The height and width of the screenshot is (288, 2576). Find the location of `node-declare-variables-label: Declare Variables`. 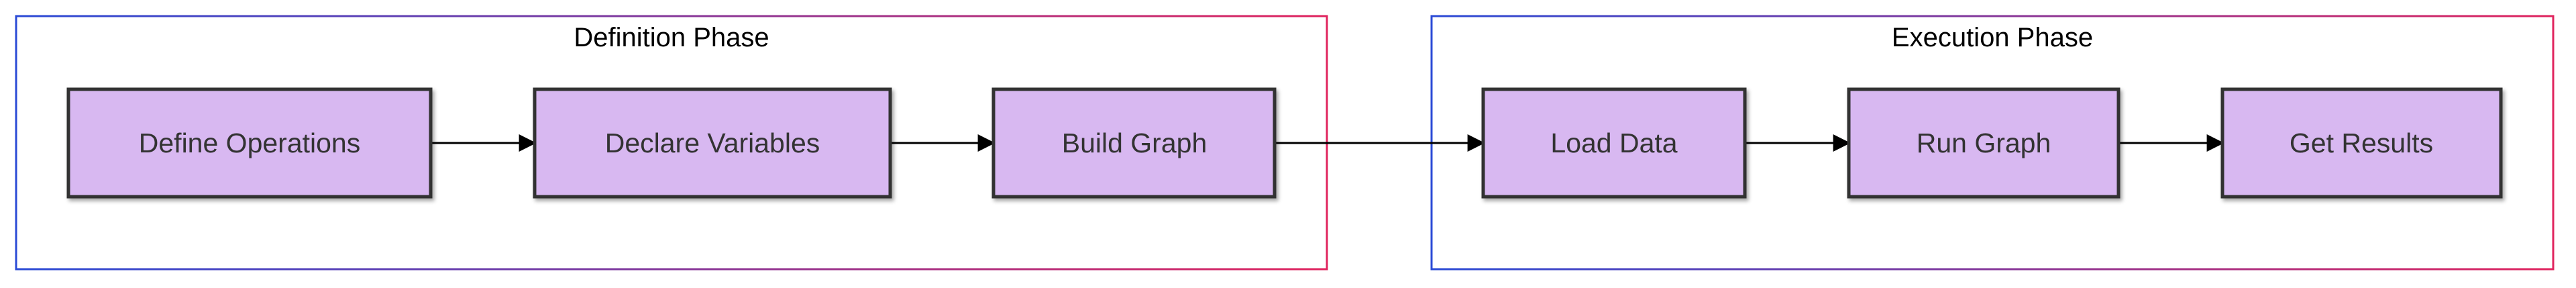

node-declare-variables-label: Declare Variables is located at coordinates (712, 143).